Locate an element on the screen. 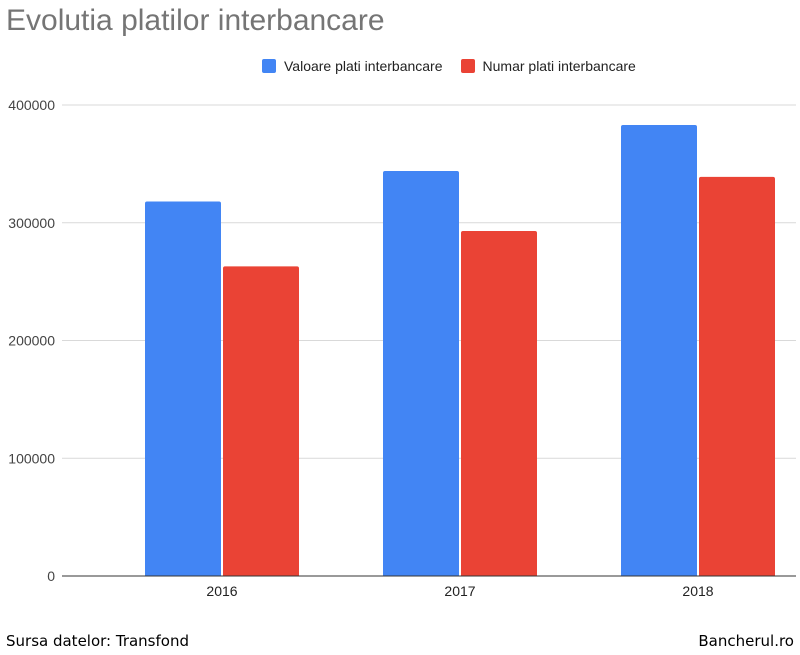 This screenshot has width=800, height=655. legend-item-series-1: Valoare plati interbancare is located at coordinates (352, 66).